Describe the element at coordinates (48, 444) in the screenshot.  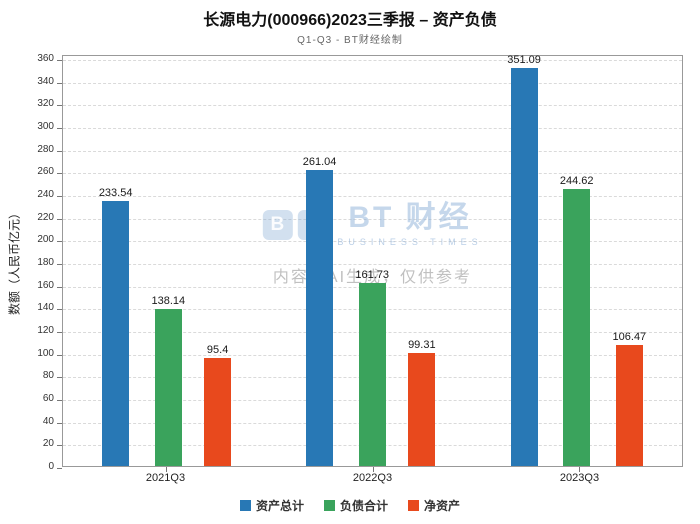
I see `y-tick-label: 20` at that location.